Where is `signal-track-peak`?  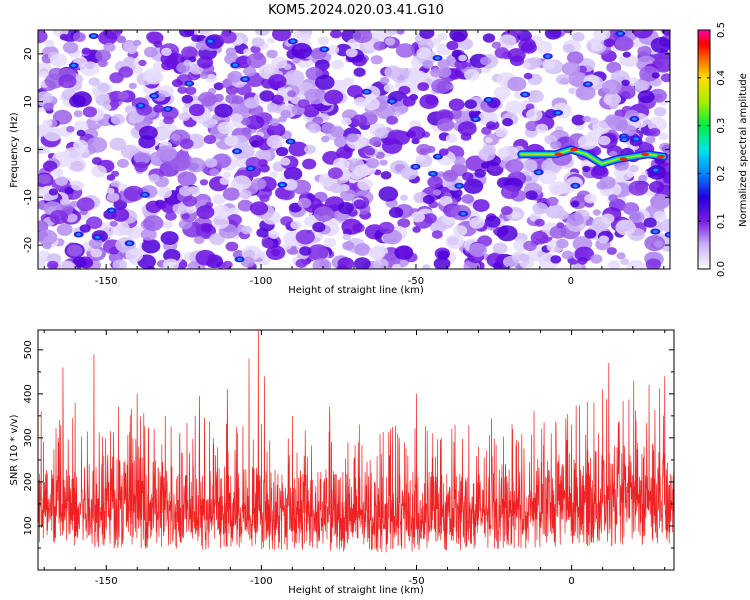 signal-track-peak is located at coordinates (645, 154).